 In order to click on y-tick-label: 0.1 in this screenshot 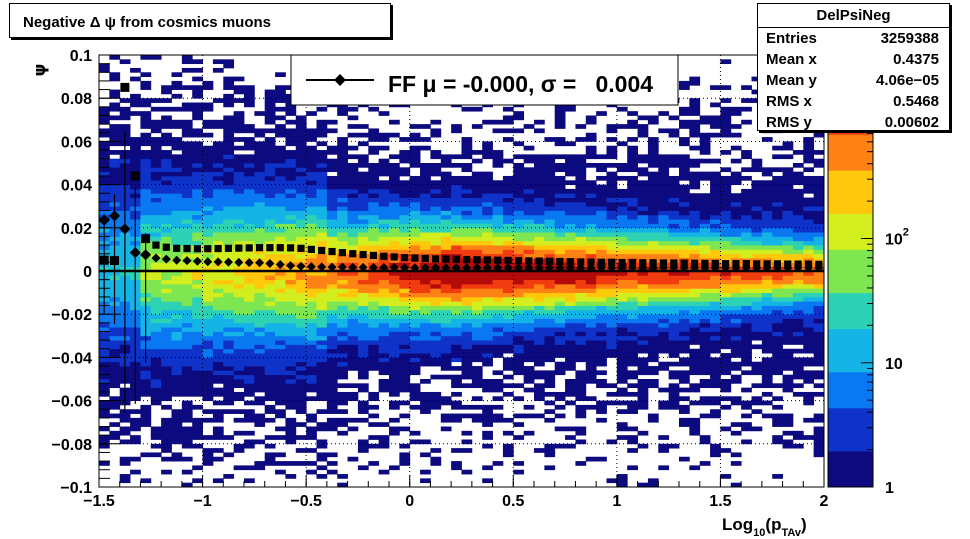, I will do `click(81, 56)`.